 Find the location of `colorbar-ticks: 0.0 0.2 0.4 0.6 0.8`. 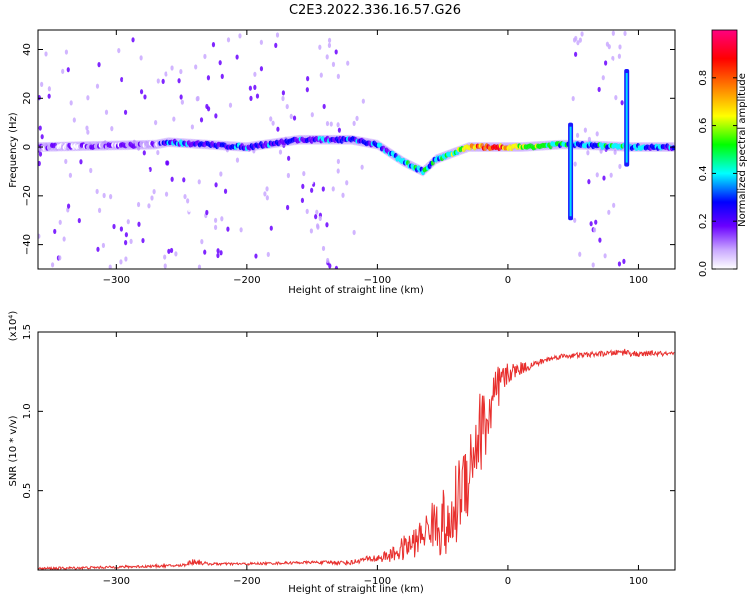

colorbar-ticks: 0.0 0.2 0.4 0.6 0.8 is located at coordinates (717, 173).